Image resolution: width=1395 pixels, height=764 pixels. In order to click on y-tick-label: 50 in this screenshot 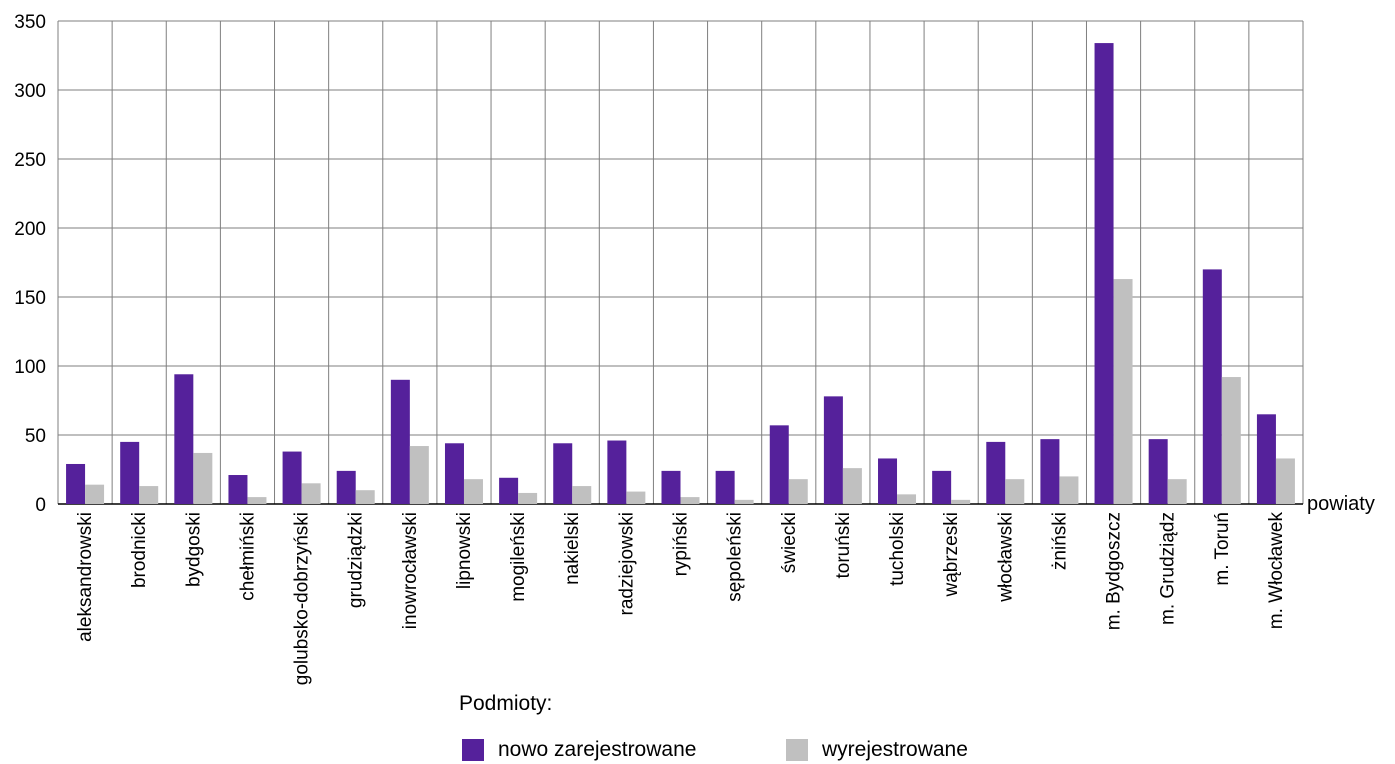, I will do `click(35, 436)`.